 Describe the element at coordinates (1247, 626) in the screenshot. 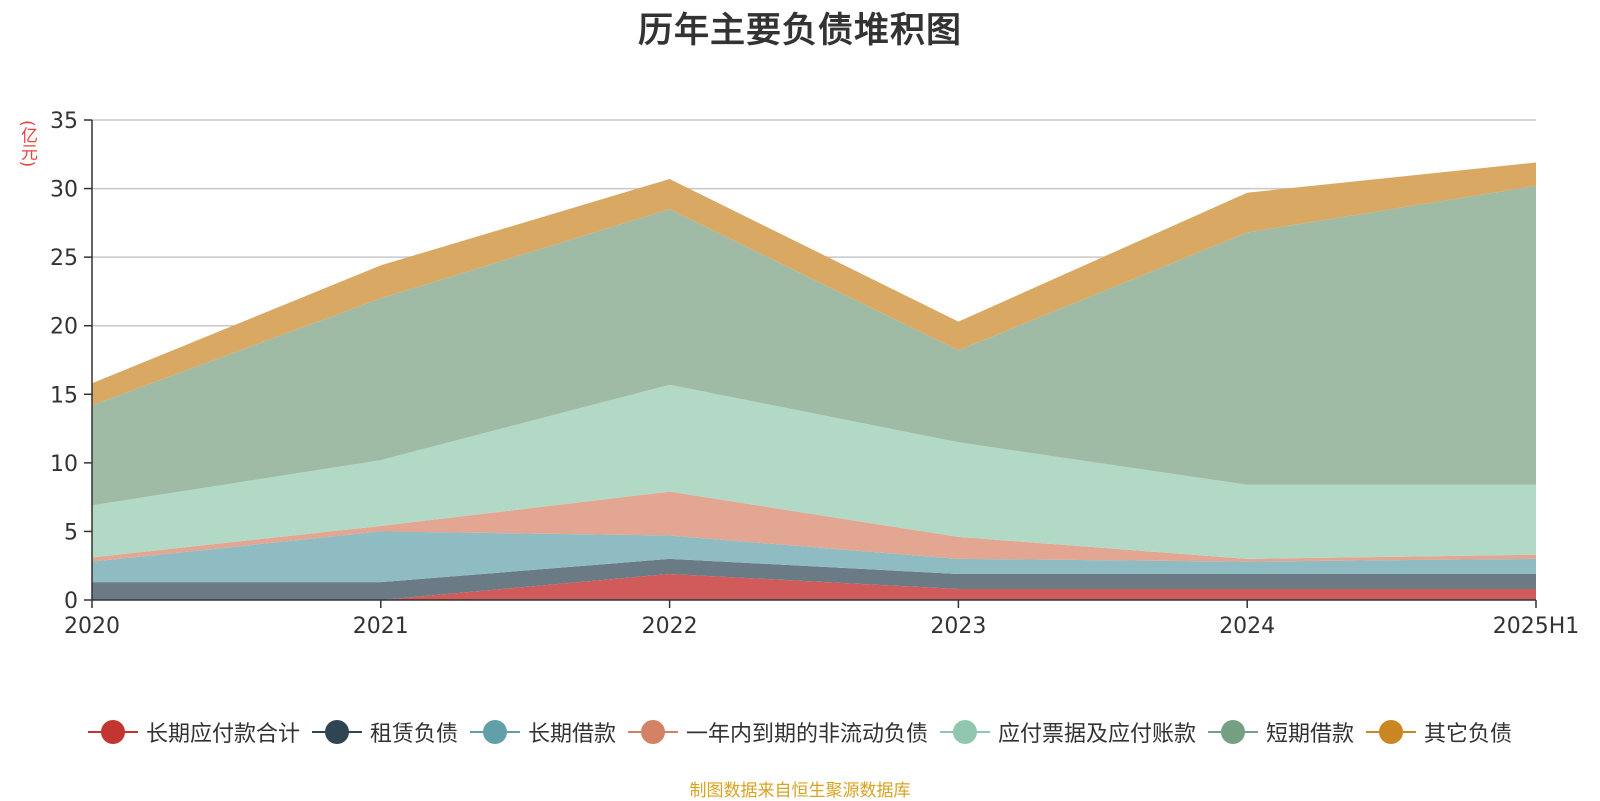

I see `x-tick-label: 2024` at that location.